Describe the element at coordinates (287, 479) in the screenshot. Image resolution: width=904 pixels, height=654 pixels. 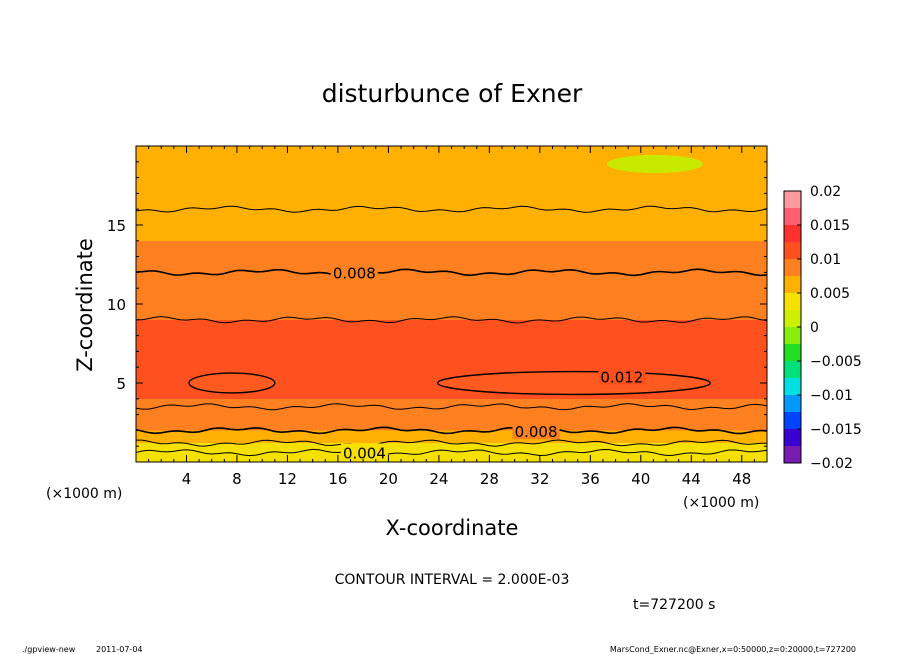
I see `x-tick-label: 12` at that location.